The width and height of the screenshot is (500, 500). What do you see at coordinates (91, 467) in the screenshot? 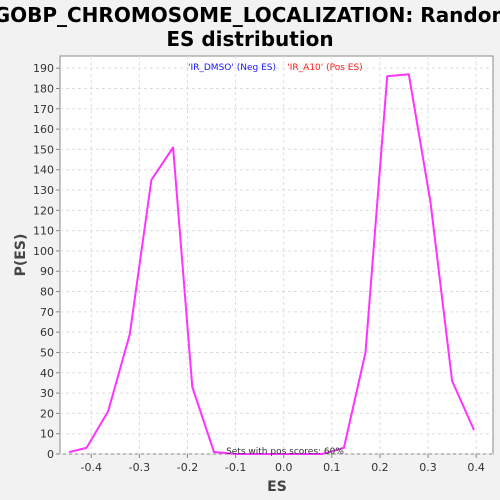
I see `x-tick-label: -0.4` at bounding box center [91, 467].